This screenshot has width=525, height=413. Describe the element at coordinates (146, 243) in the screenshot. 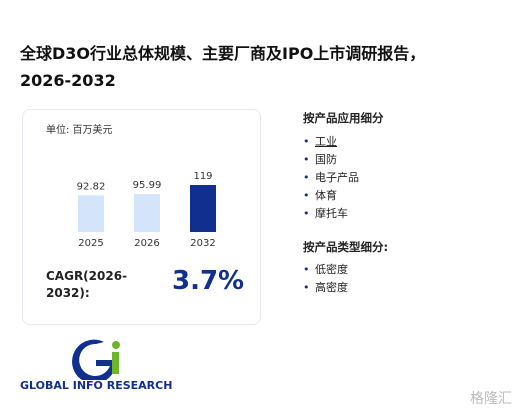

I see `category-label: 2026` at that location.